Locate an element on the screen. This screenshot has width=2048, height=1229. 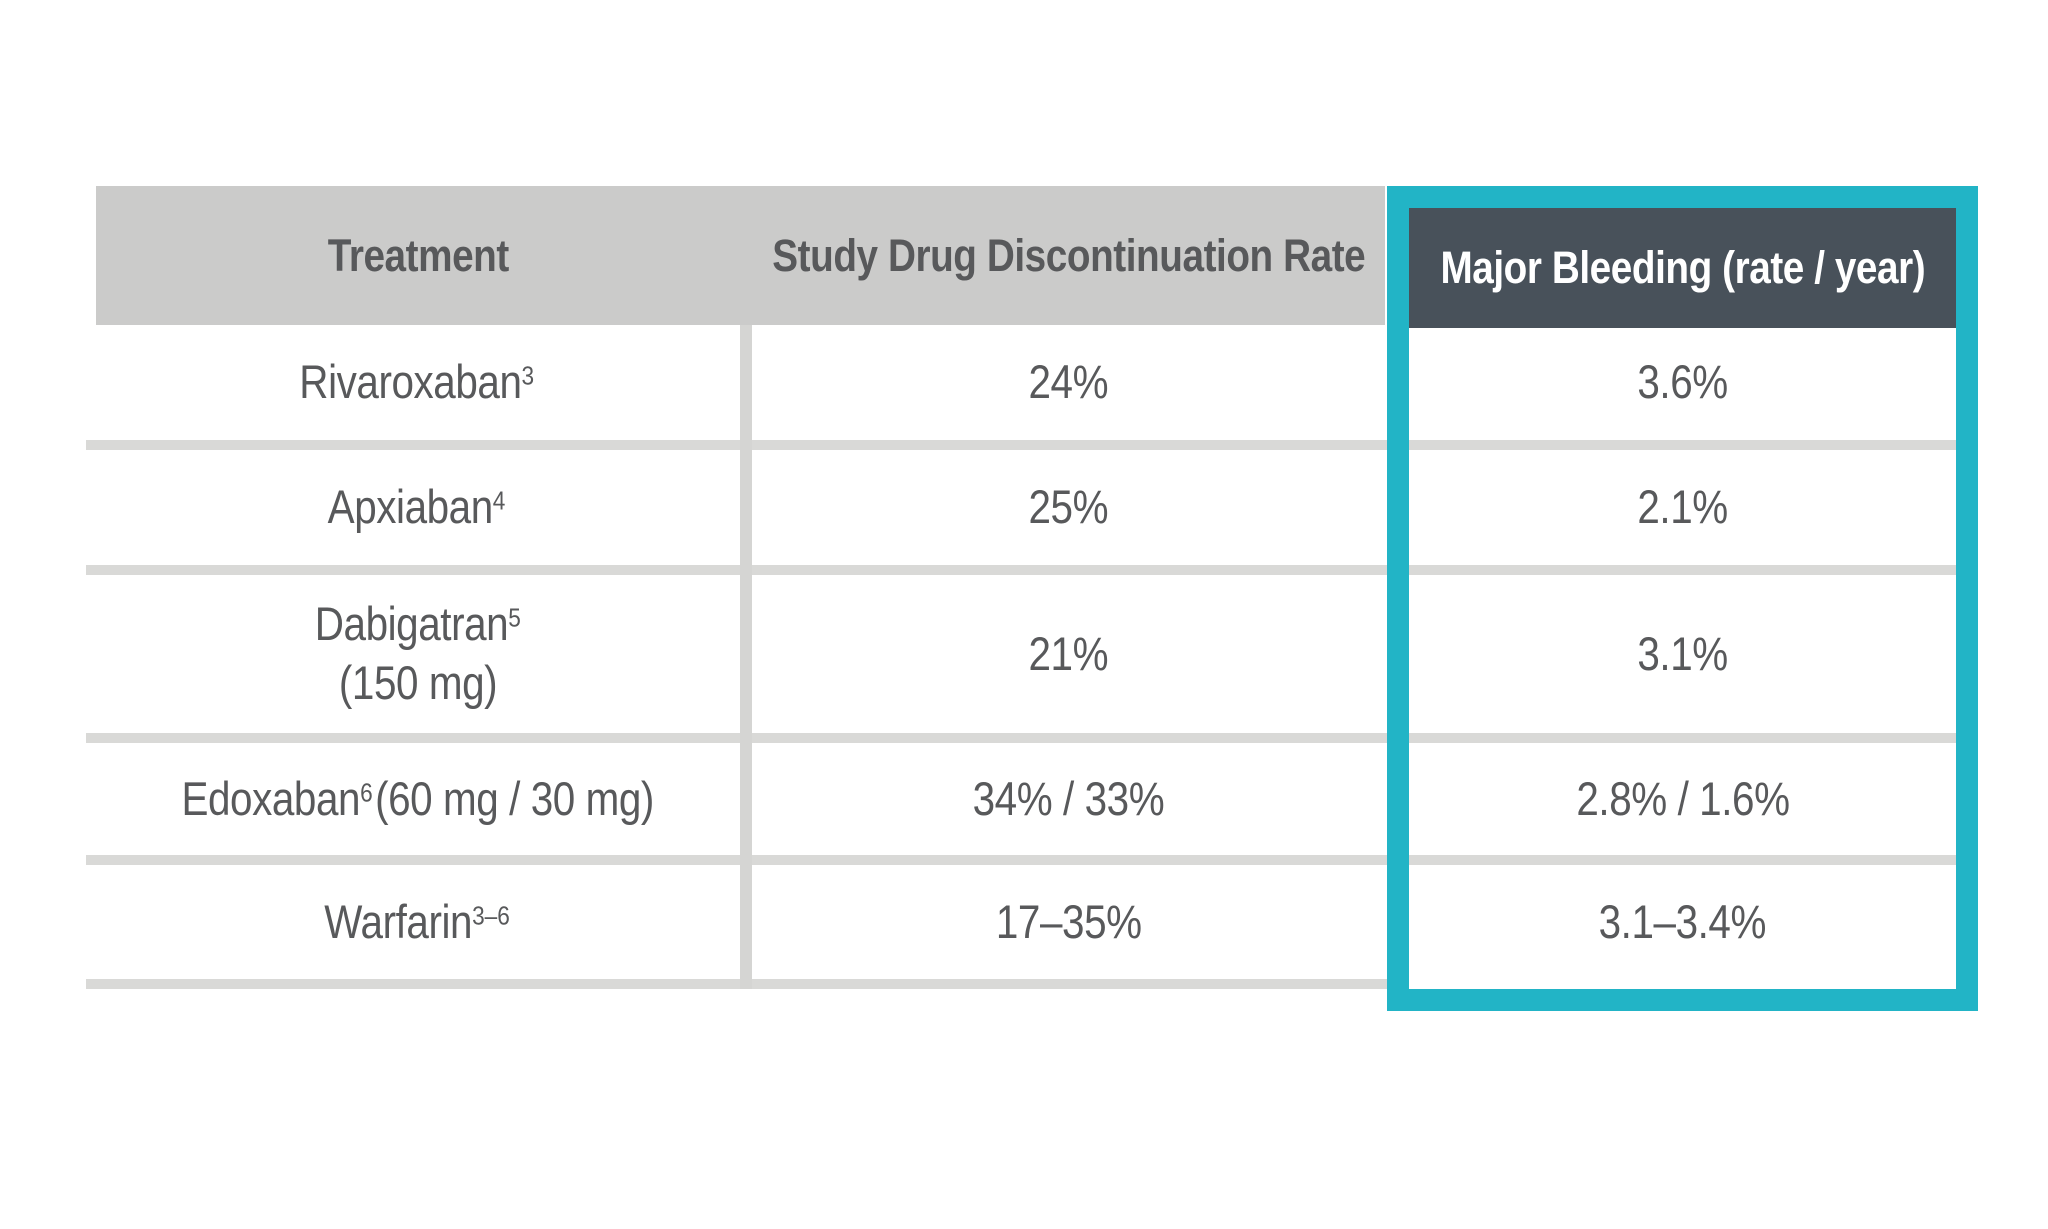
treatment-cell: Rivaroxaban3 is located at coordinates (418, 382).